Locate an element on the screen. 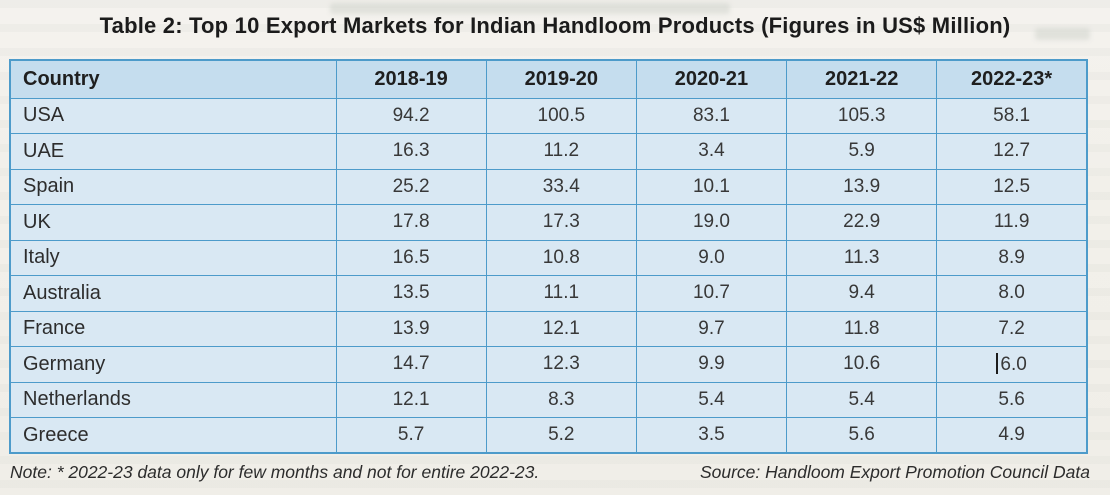 The image size is (1110, 495). country-cell: Greece is located at coordinates (173, 435).